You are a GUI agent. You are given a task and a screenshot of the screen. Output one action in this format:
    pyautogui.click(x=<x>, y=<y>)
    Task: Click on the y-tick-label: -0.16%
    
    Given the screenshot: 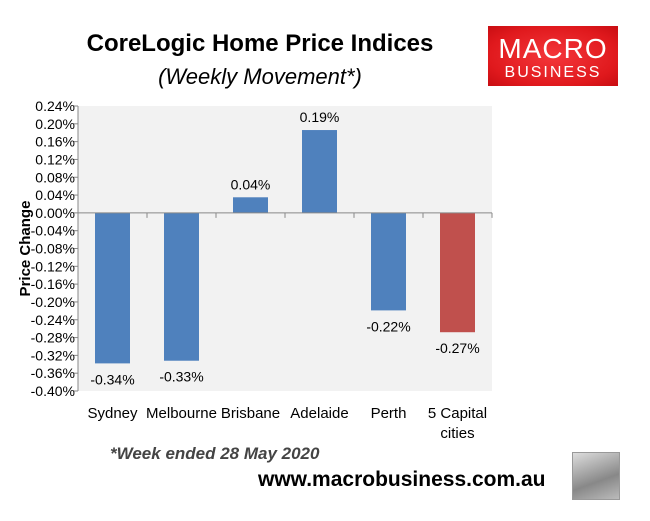 What is the action you would take?
    pyautogui.click(x=53, y=284)
    